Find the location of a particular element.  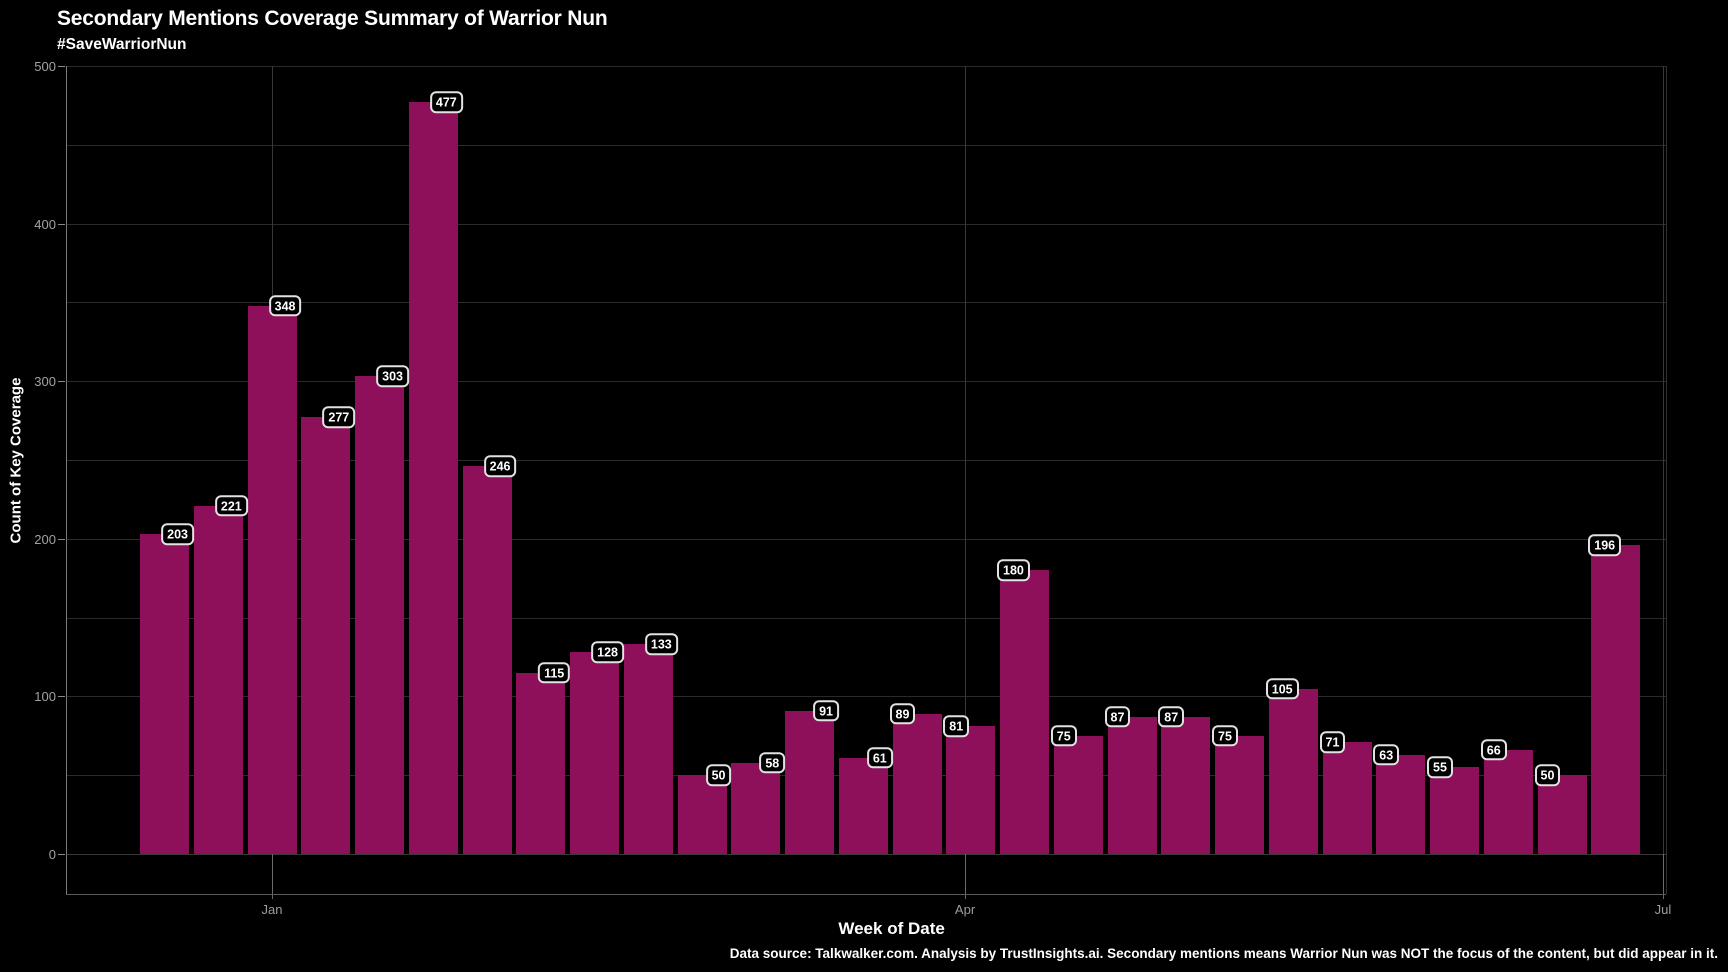

bar-value-label: 348 is located at coordinates (285, 305).